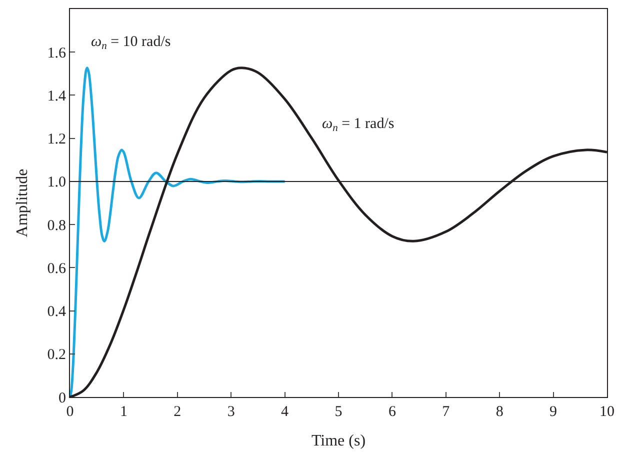 This screenshot has width=623, height=454. I want to click on y-tick-label: 1.0, so click(56, 182).